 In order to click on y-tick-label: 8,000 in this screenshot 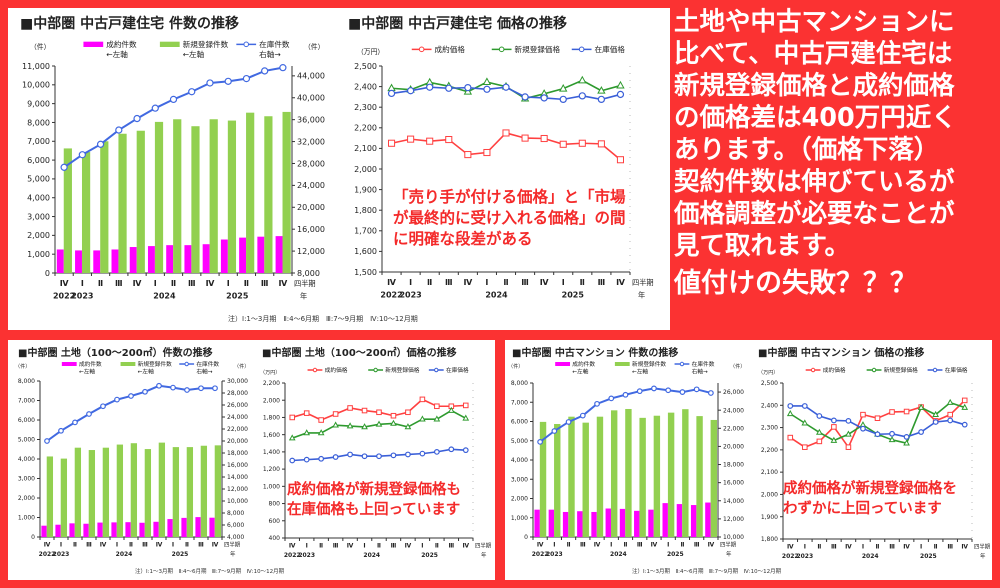, I will do `click(26, 381)`.